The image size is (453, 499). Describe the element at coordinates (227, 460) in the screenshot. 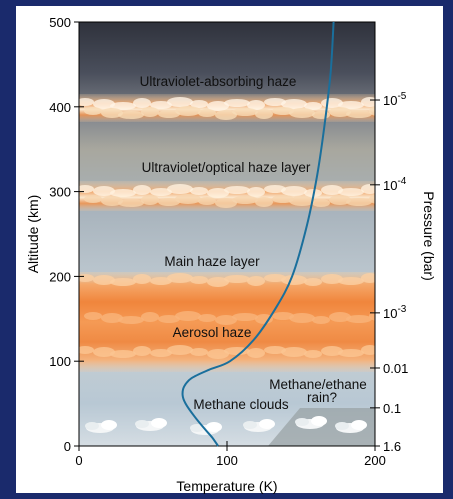

I see `x-tick-label: 100` at that location.